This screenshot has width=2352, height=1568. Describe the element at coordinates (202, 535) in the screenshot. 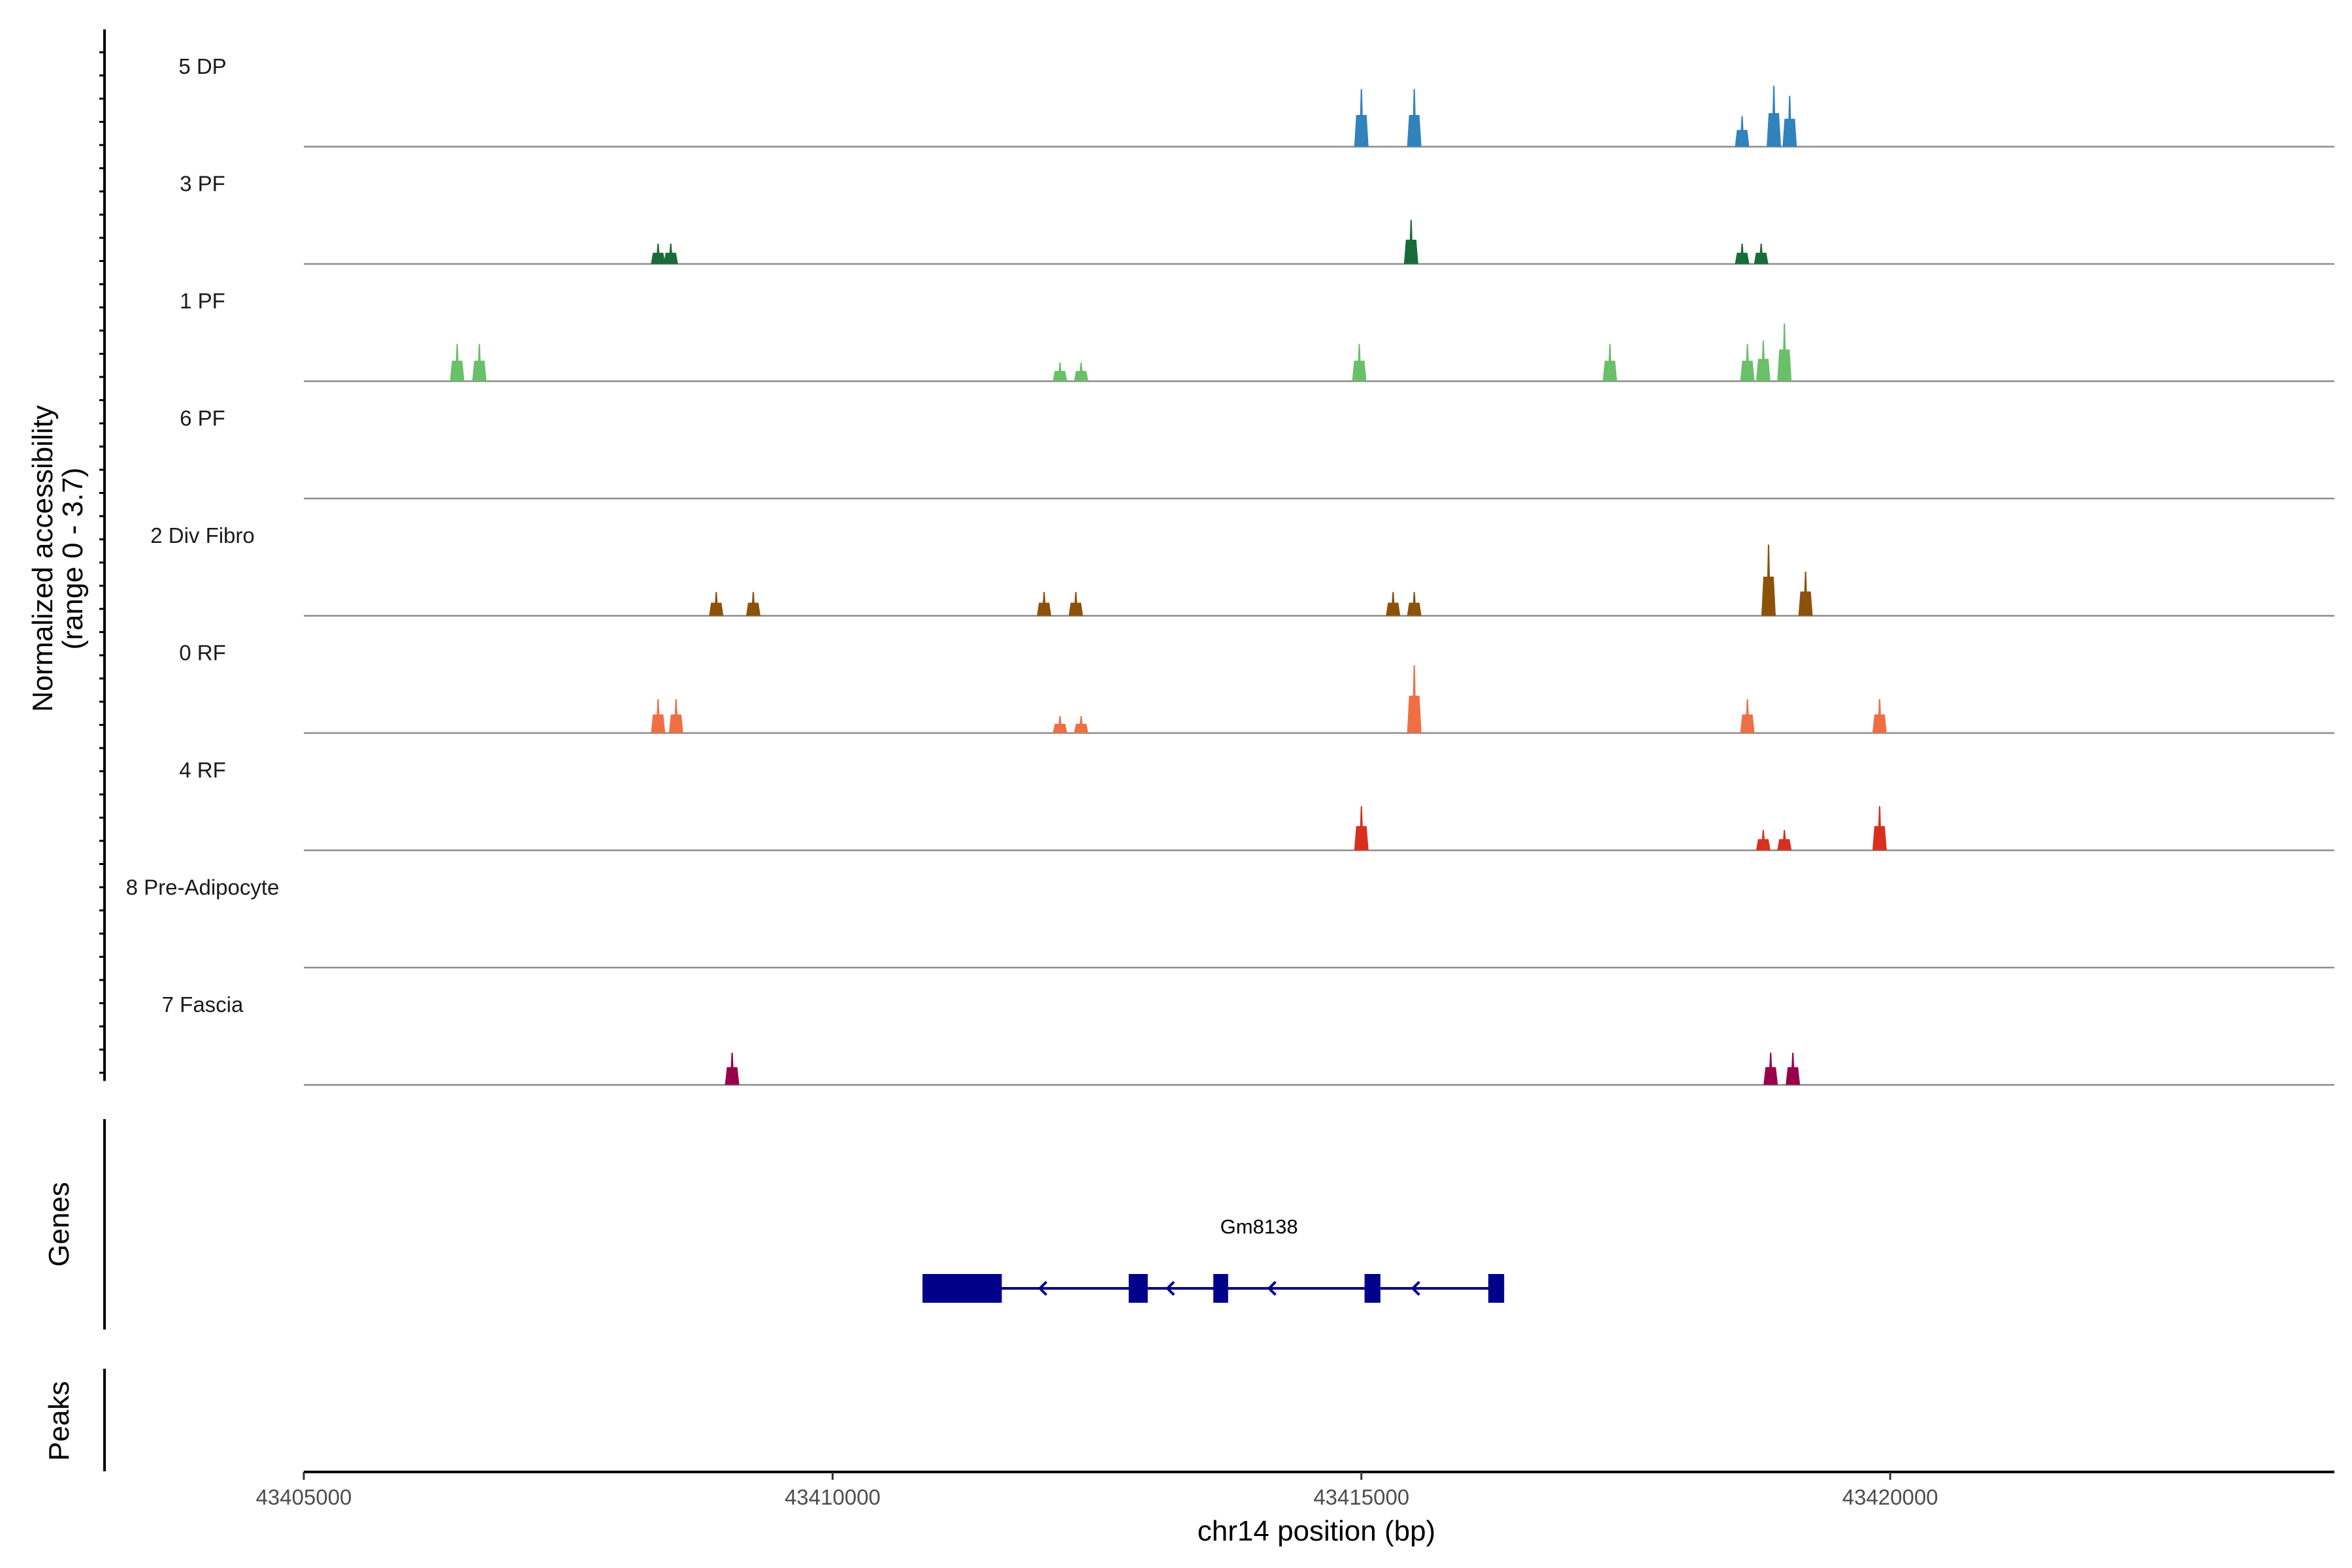

I see `track-label: 2 Div Fibro` at that location.